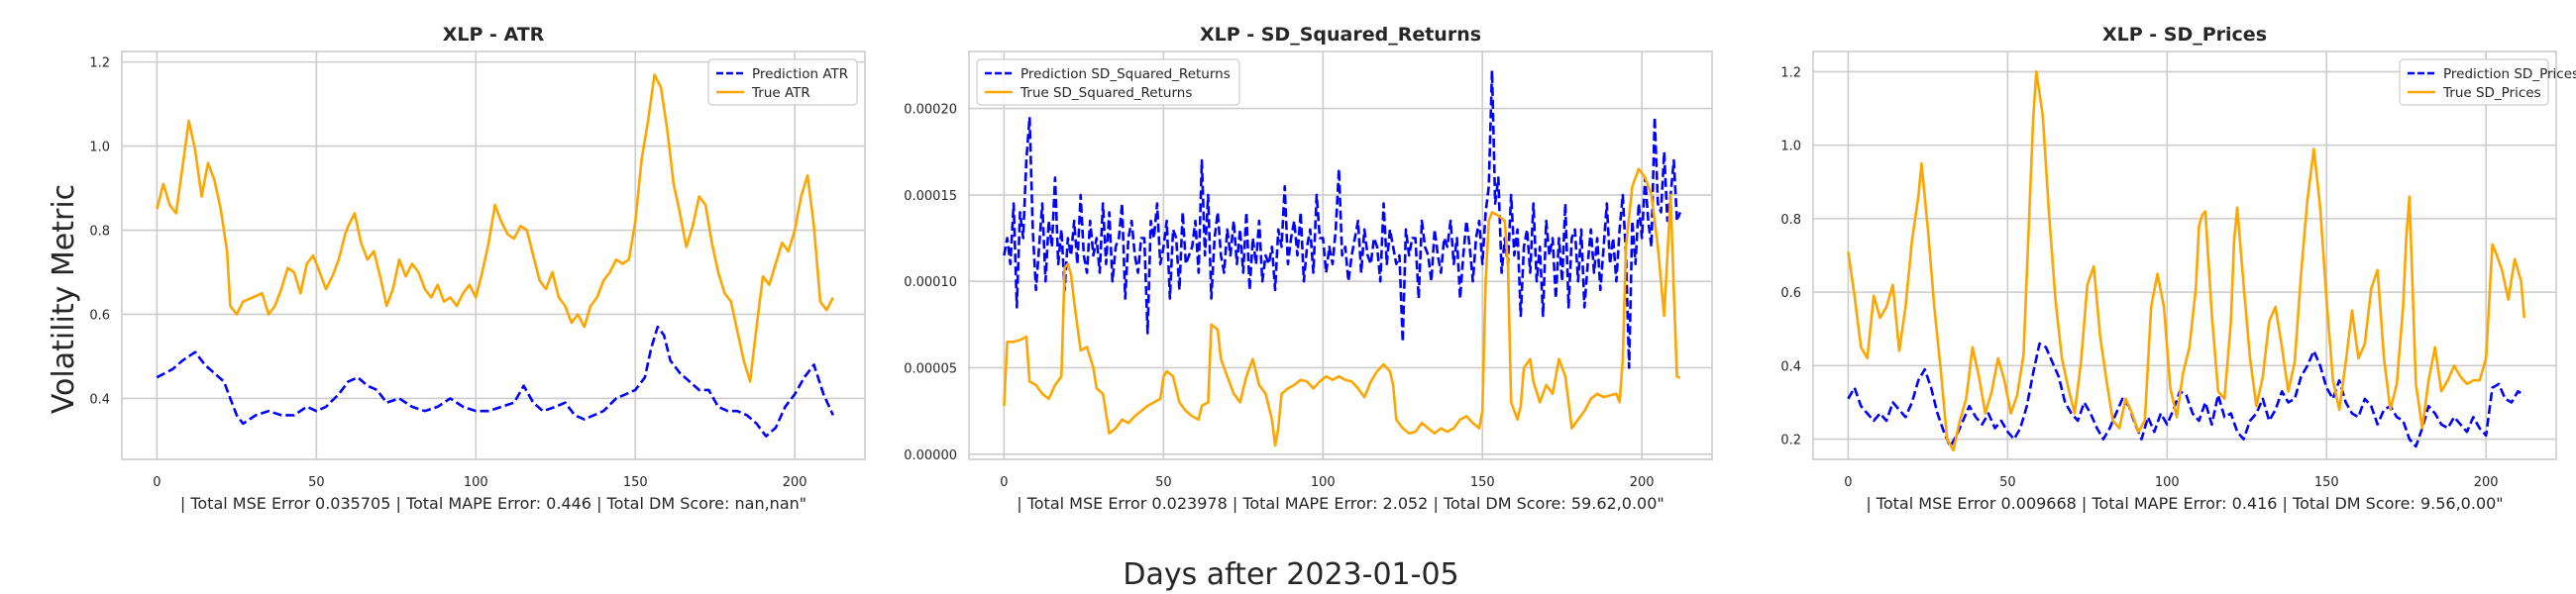 The image size is (2576, 594). I want to click on y-tick-label: 0.00005, so click(930, 368).